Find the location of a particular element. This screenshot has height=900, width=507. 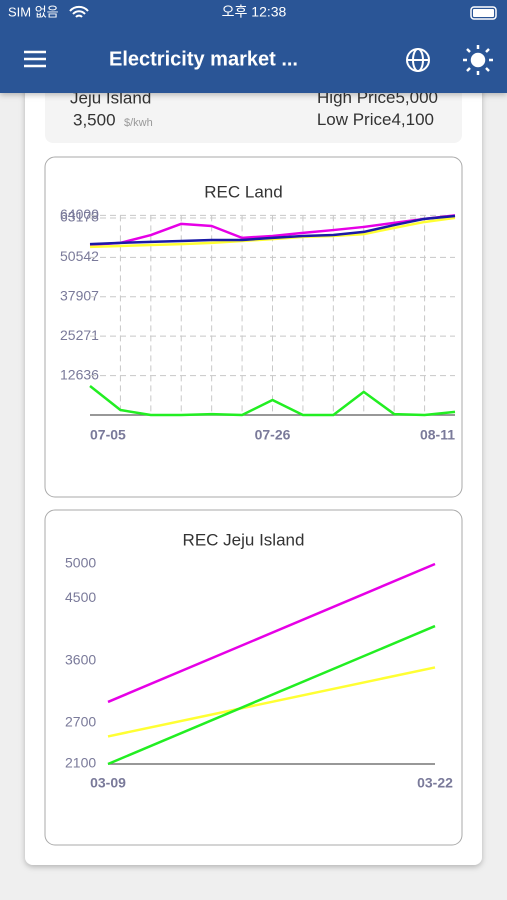

high-price: High Price5,000 is located at coordinates (377, 97).